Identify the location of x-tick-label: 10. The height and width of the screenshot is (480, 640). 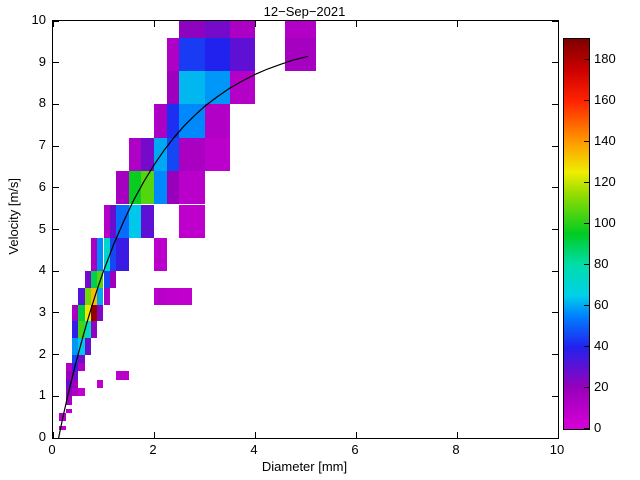
(557, 449).